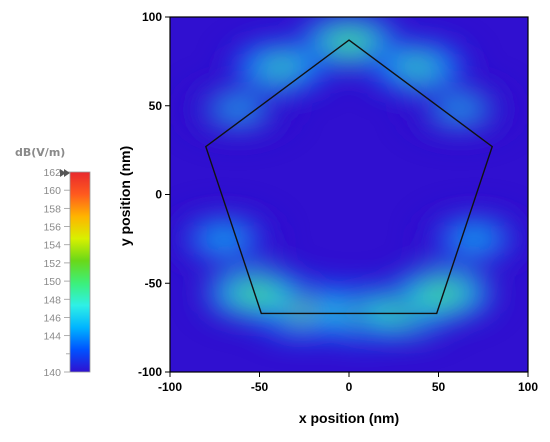 The width and height of the screenshot is (550, 442). I want to click on colorbar-unit: dB(V/m), so click(40, 152).